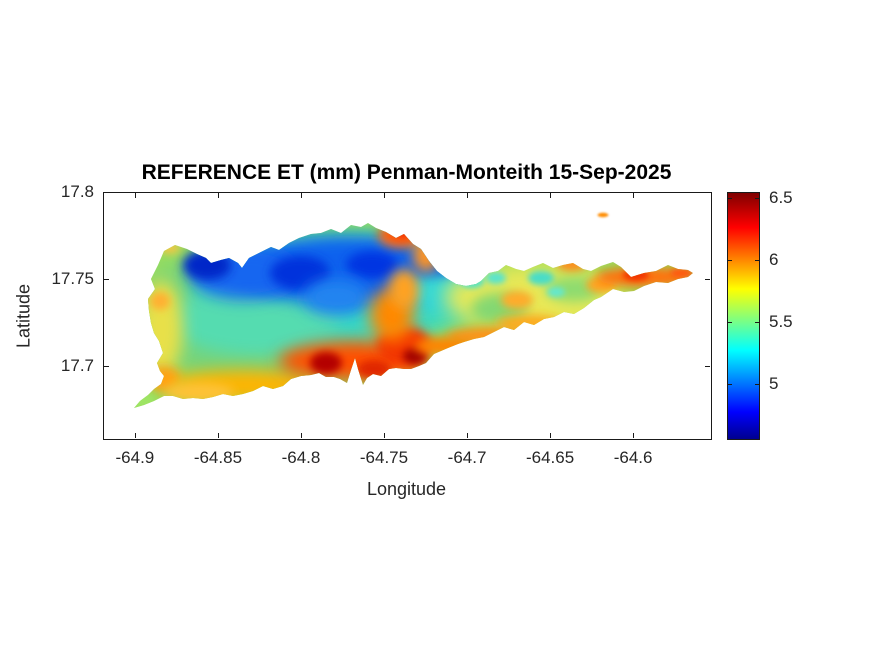 The height and width of the screenshot is (656, 875). What do you see at coordinates (781, 321) in the screenshot?
I see `colorbar-tick-label: 5.5` at bounding box center [781, 321].